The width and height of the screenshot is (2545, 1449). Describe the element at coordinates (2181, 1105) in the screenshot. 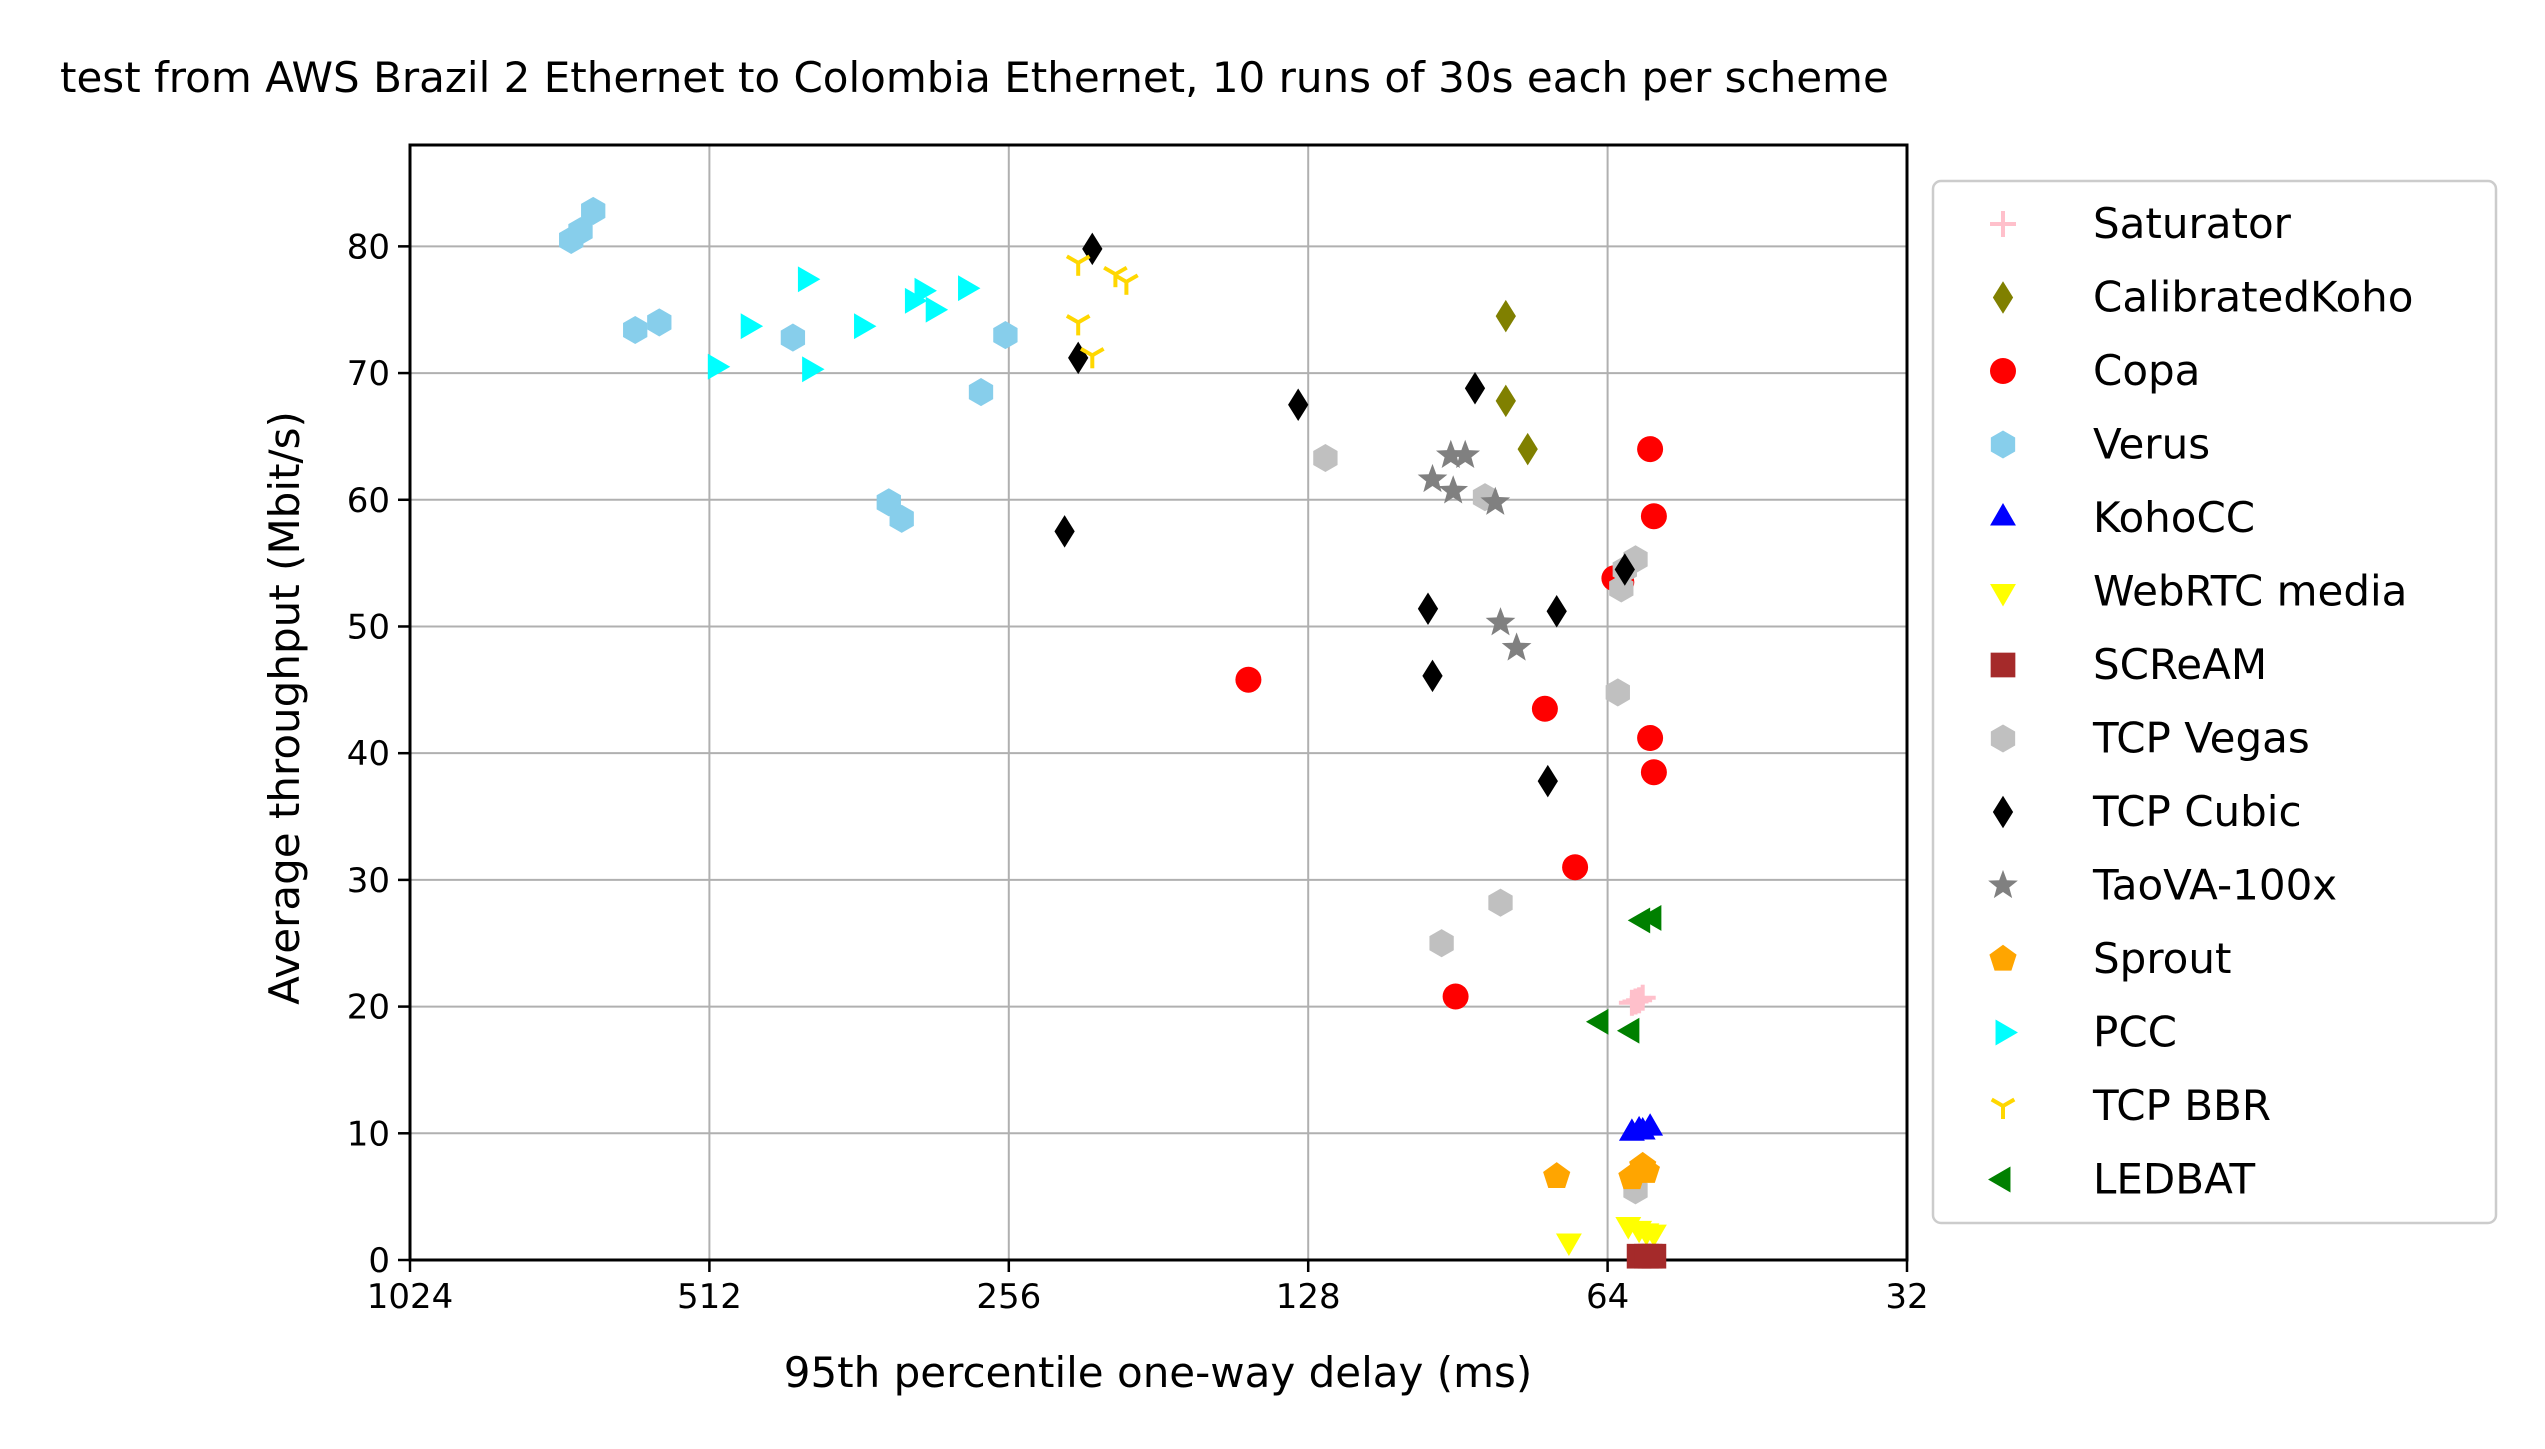

I see `legend-label: TCP BBR` at that location.